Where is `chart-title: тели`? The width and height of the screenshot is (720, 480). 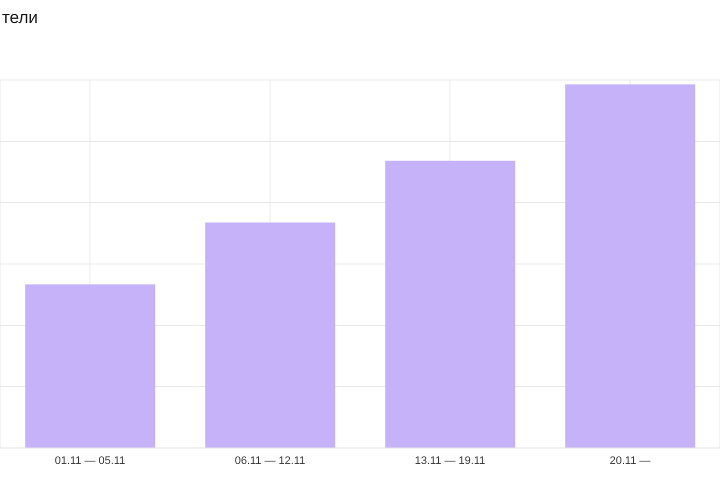
chart-title: тели is located at coordinates (20, 18).